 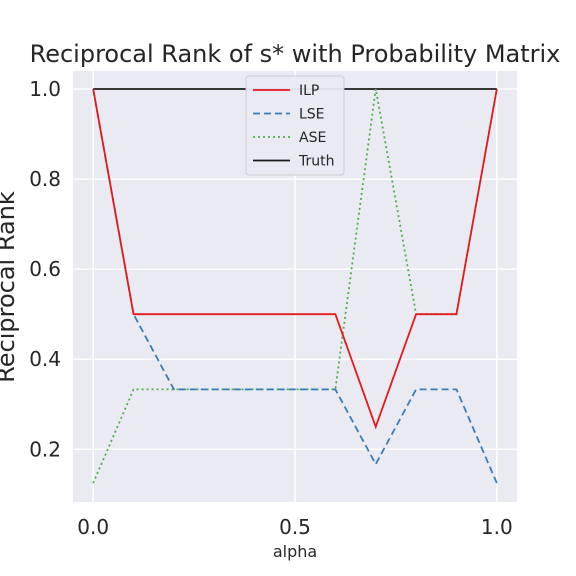 What do you see at coordinates (497, 527) in the screenshot?
I see `x-tick-label: 1.0` at bounding box center [497, 527].